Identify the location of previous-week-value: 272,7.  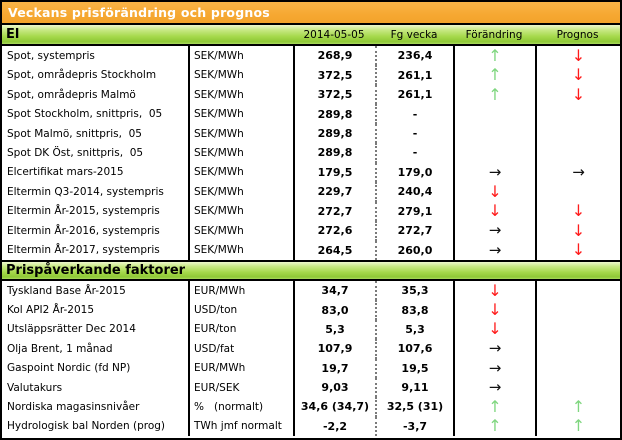
(414, 231).